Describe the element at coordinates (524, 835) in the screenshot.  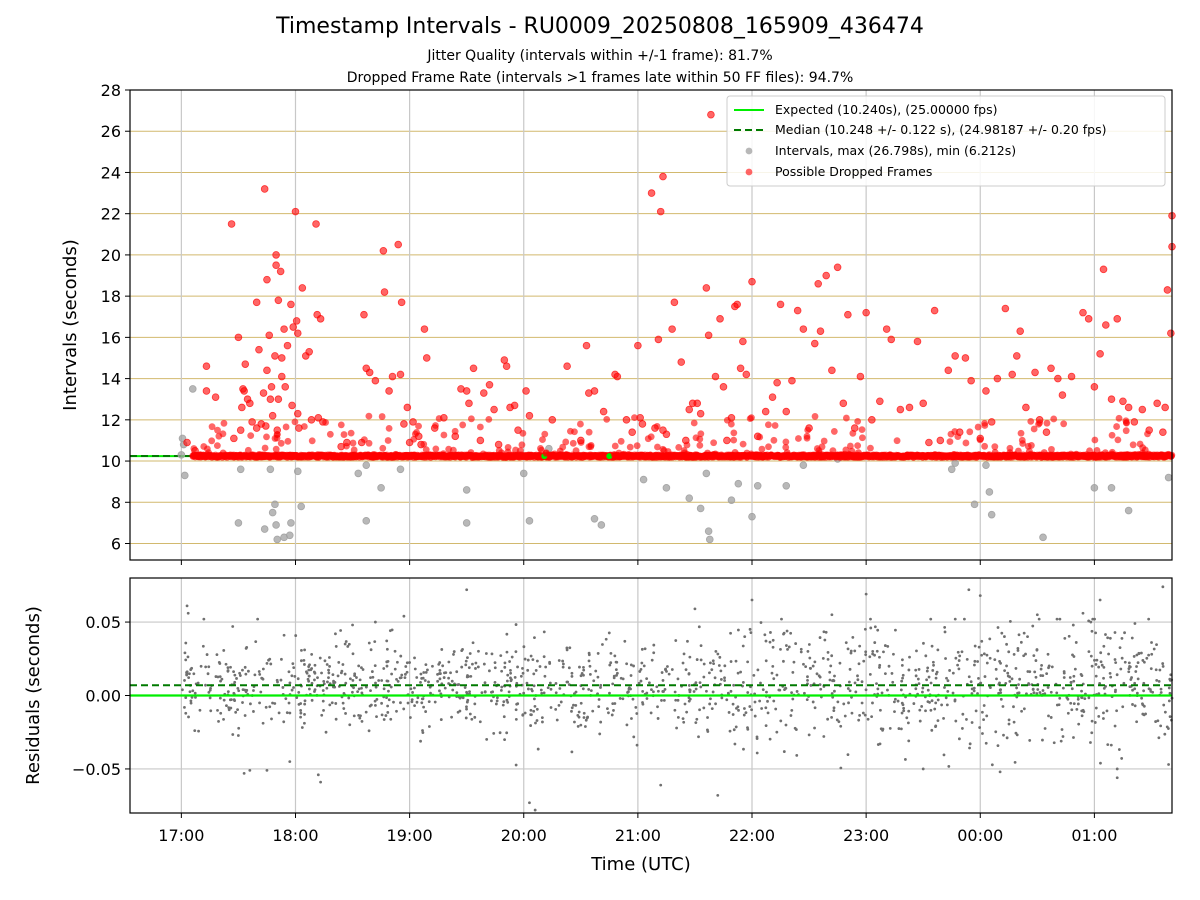
I see `x-tick-label: 20:00` at that location.